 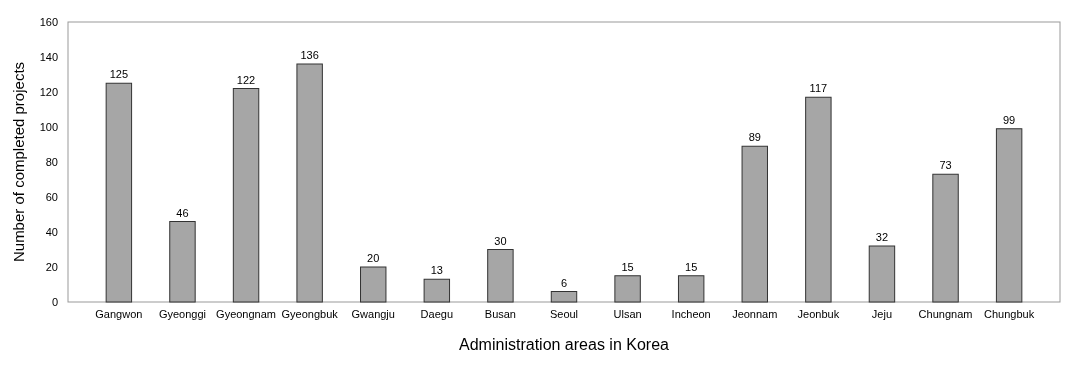 What do you see at coordinates (882, 237) in the screenshot?
I see `data-label: 32` at bounding box center [882, 237].